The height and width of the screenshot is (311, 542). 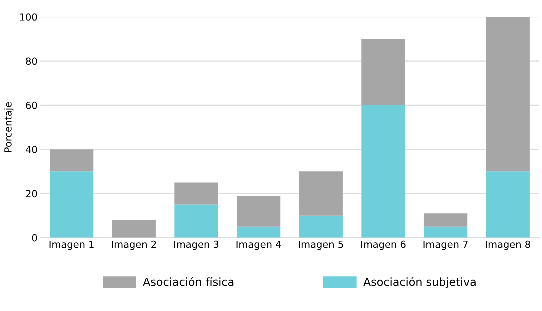 What do you see at coordinates (32, 106) in the screenshot?
I see `y-tick-label: 60` at bounding box center [32, 106].